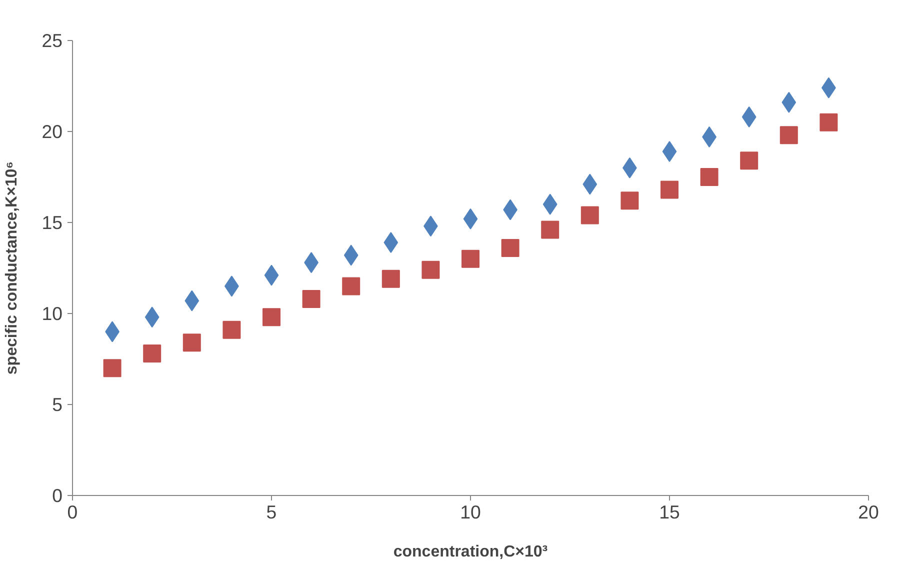  What do you see at coordinates (52, 40) in the screenshot?
I see `y-tick-label: 25` at bounding box center [52, 40].